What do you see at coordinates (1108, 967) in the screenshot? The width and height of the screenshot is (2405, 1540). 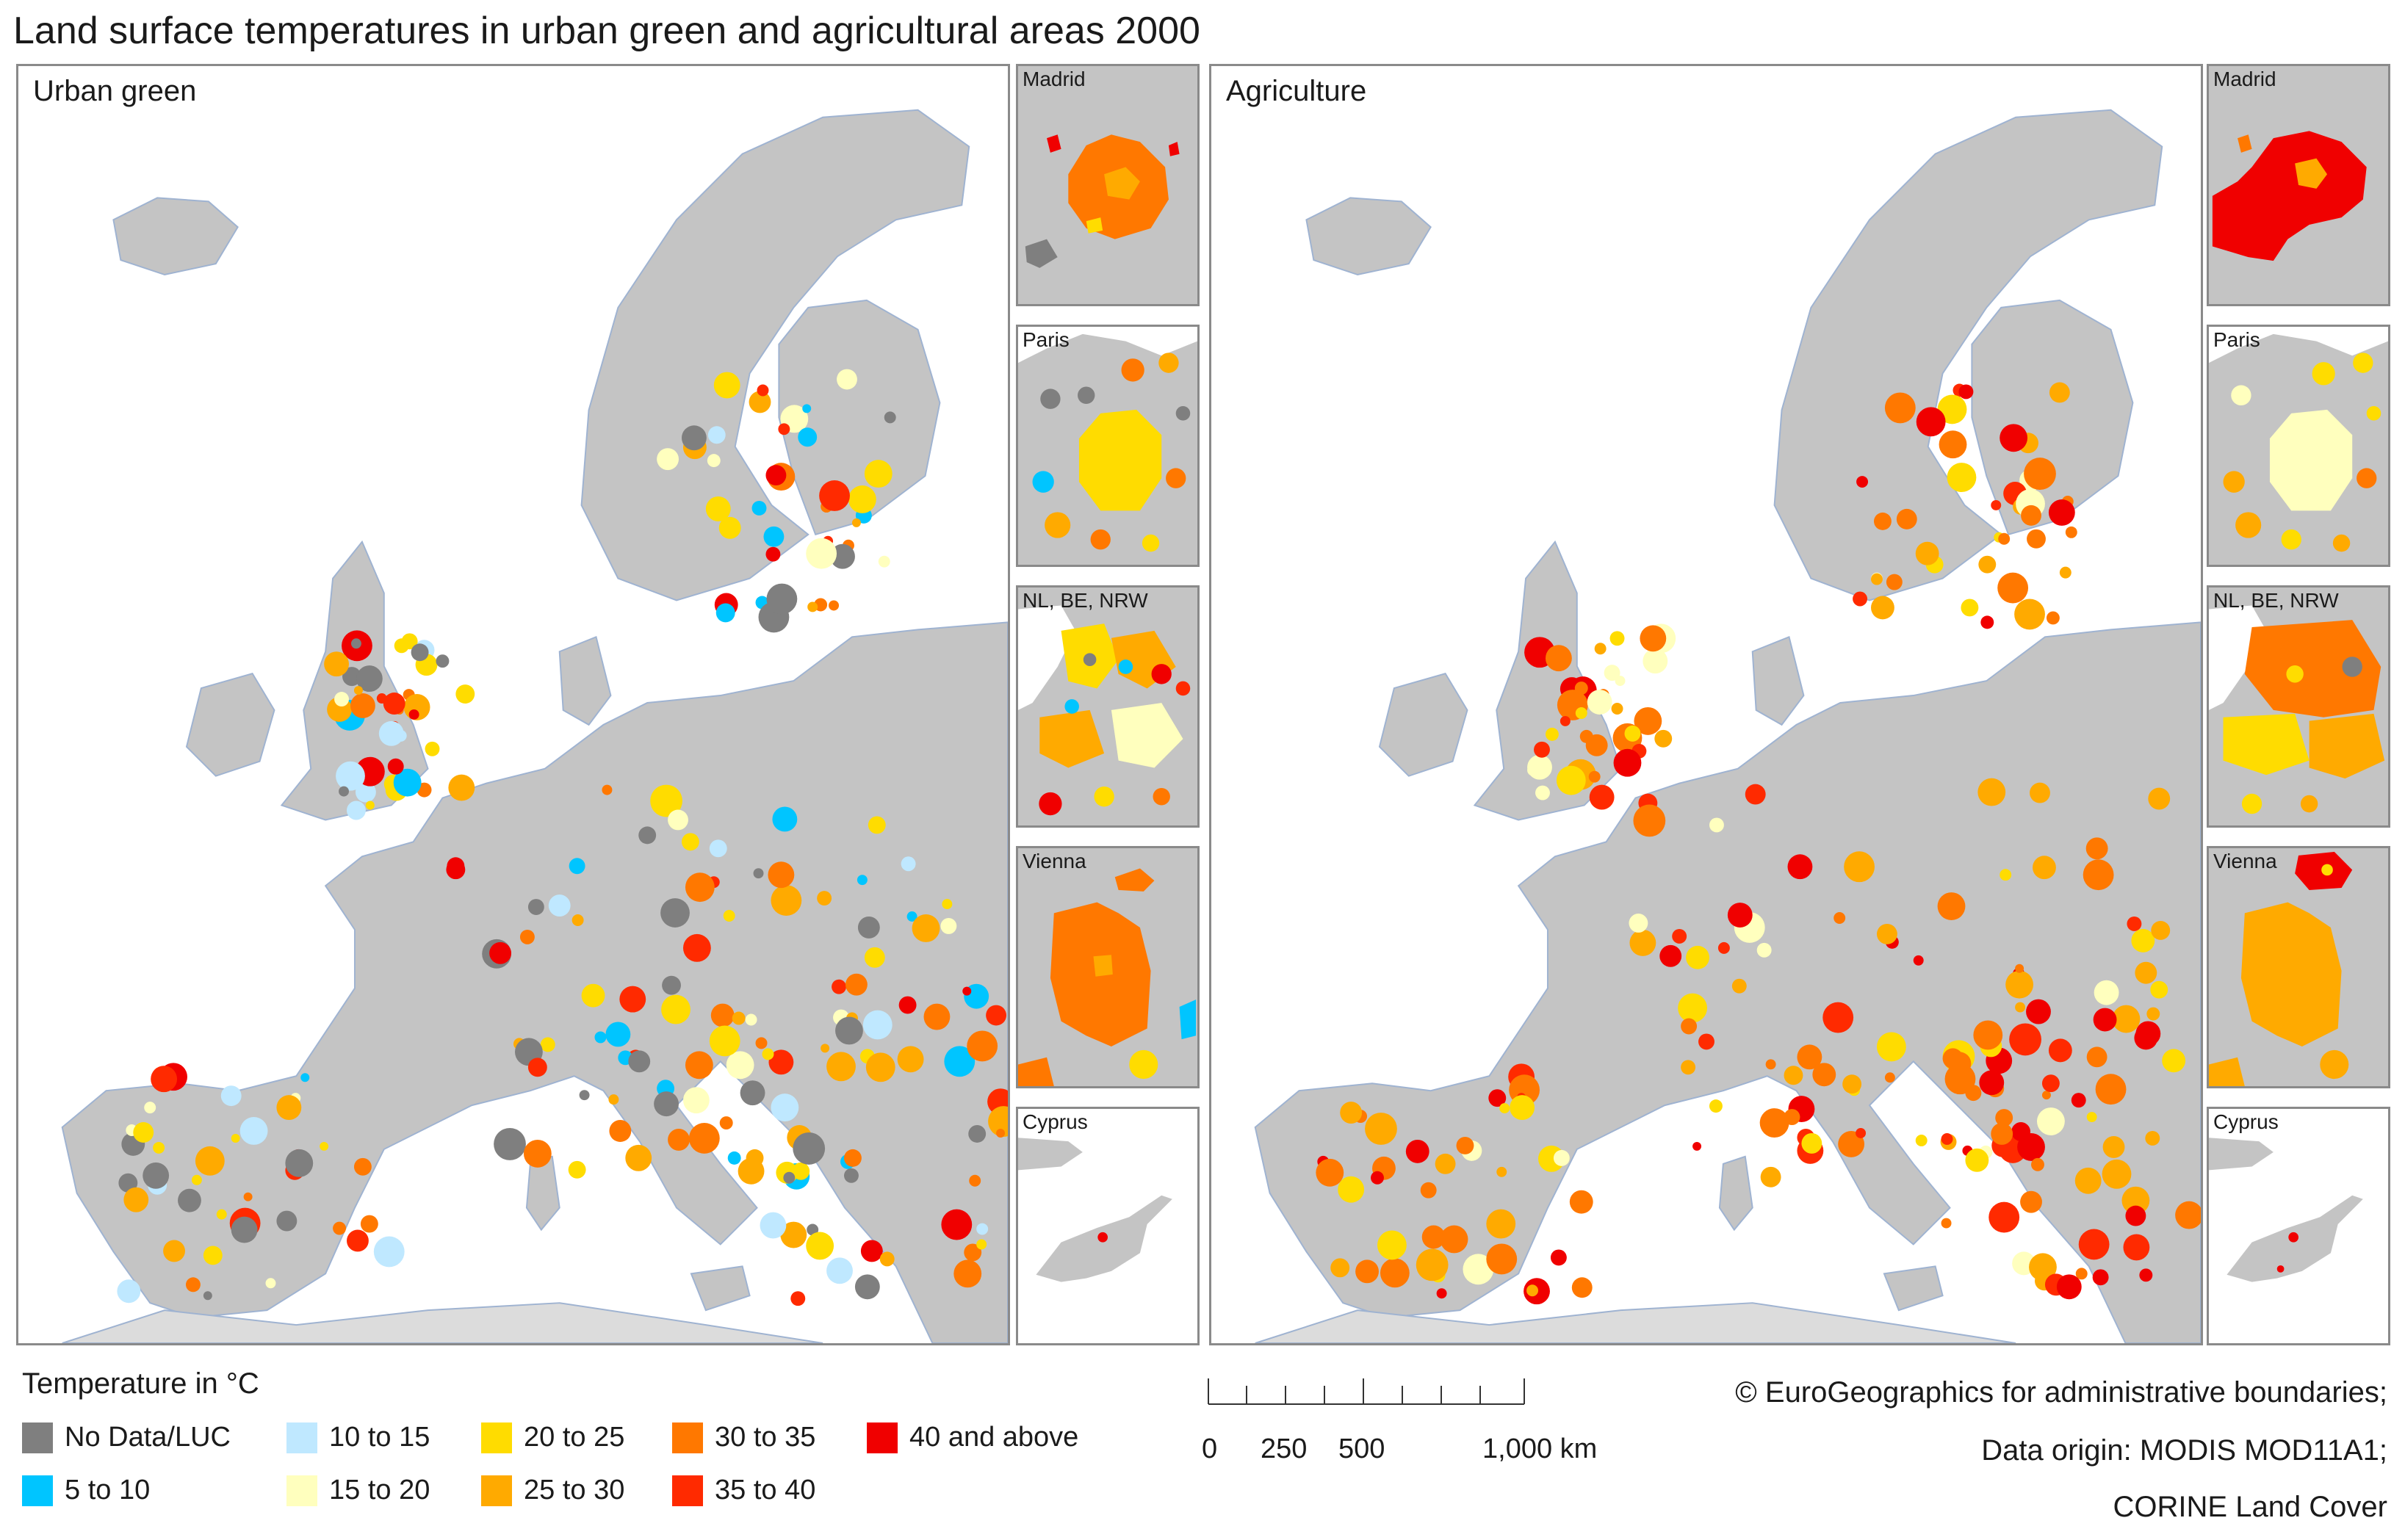 I see `inset-vienna-left: Vienna` at bounding box center [1108, 967].